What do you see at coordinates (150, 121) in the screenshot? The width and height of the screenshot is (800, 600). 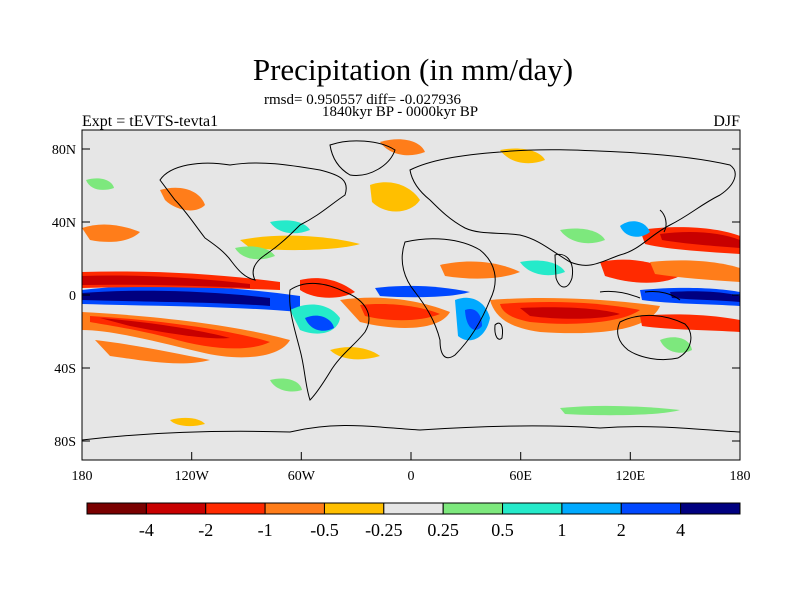 I see `experiment-label: Expt = tEVTS-tevta1` at bounding box center [150, 121].